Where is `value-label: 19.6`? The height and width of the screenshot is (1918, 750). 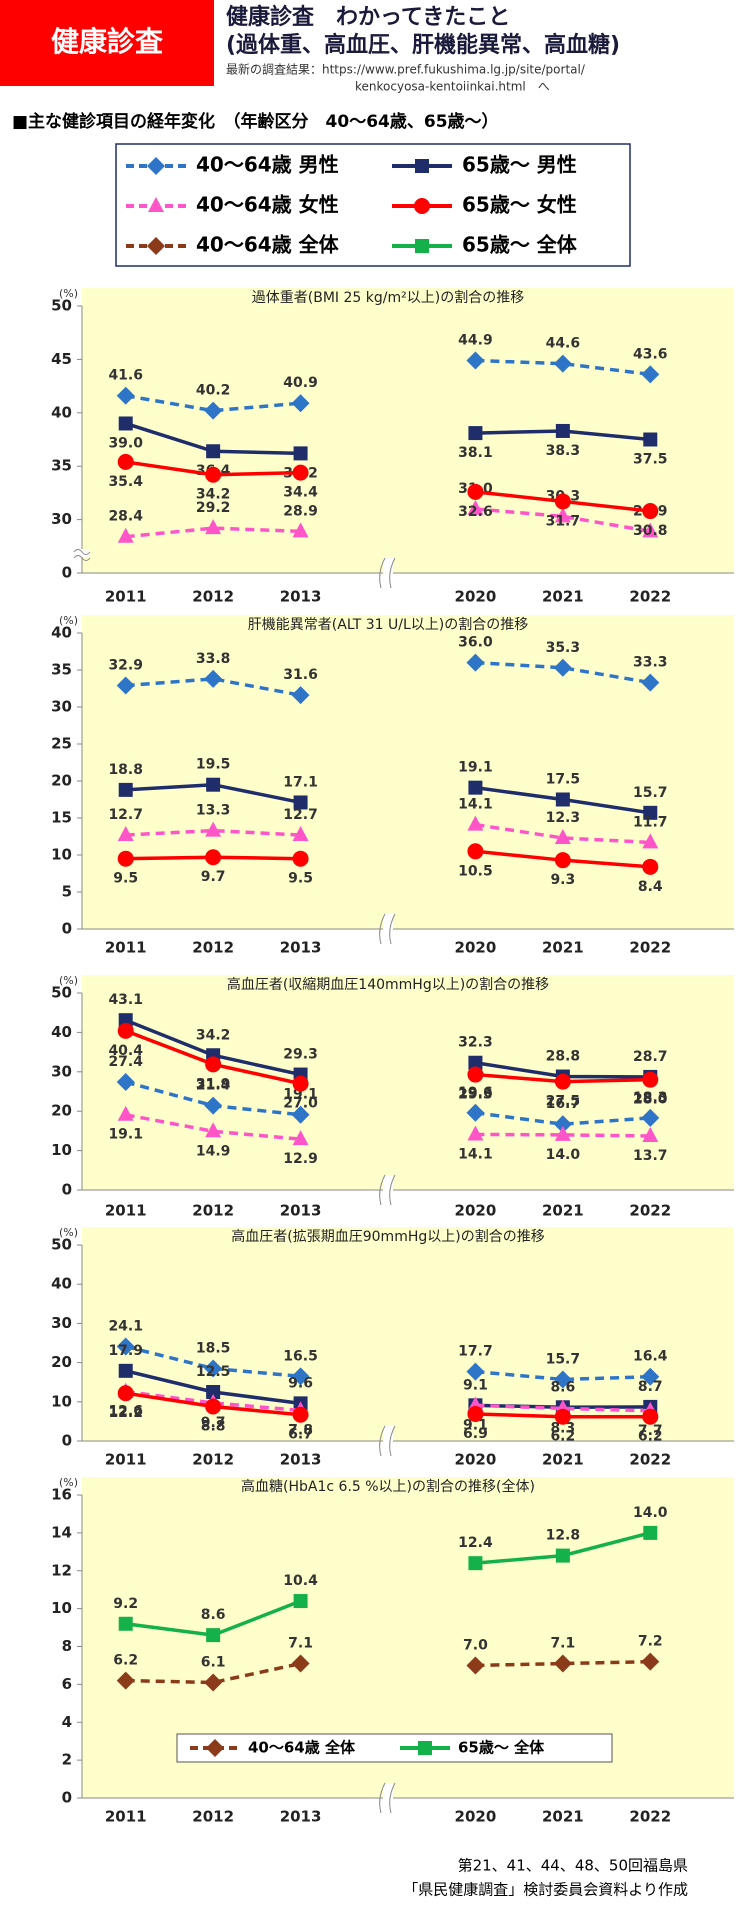 value-label: 19.6 is located at coordinates (475, 1093).